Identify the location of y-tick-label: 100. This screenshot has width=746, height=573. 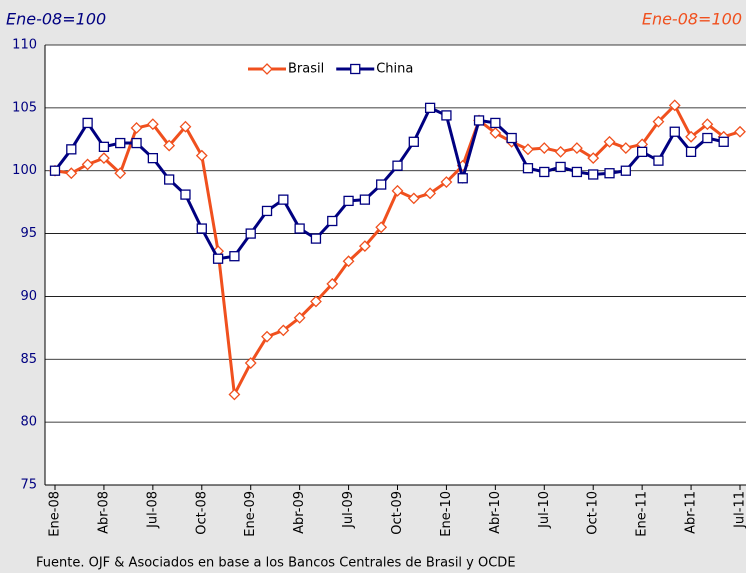
(24, 170).